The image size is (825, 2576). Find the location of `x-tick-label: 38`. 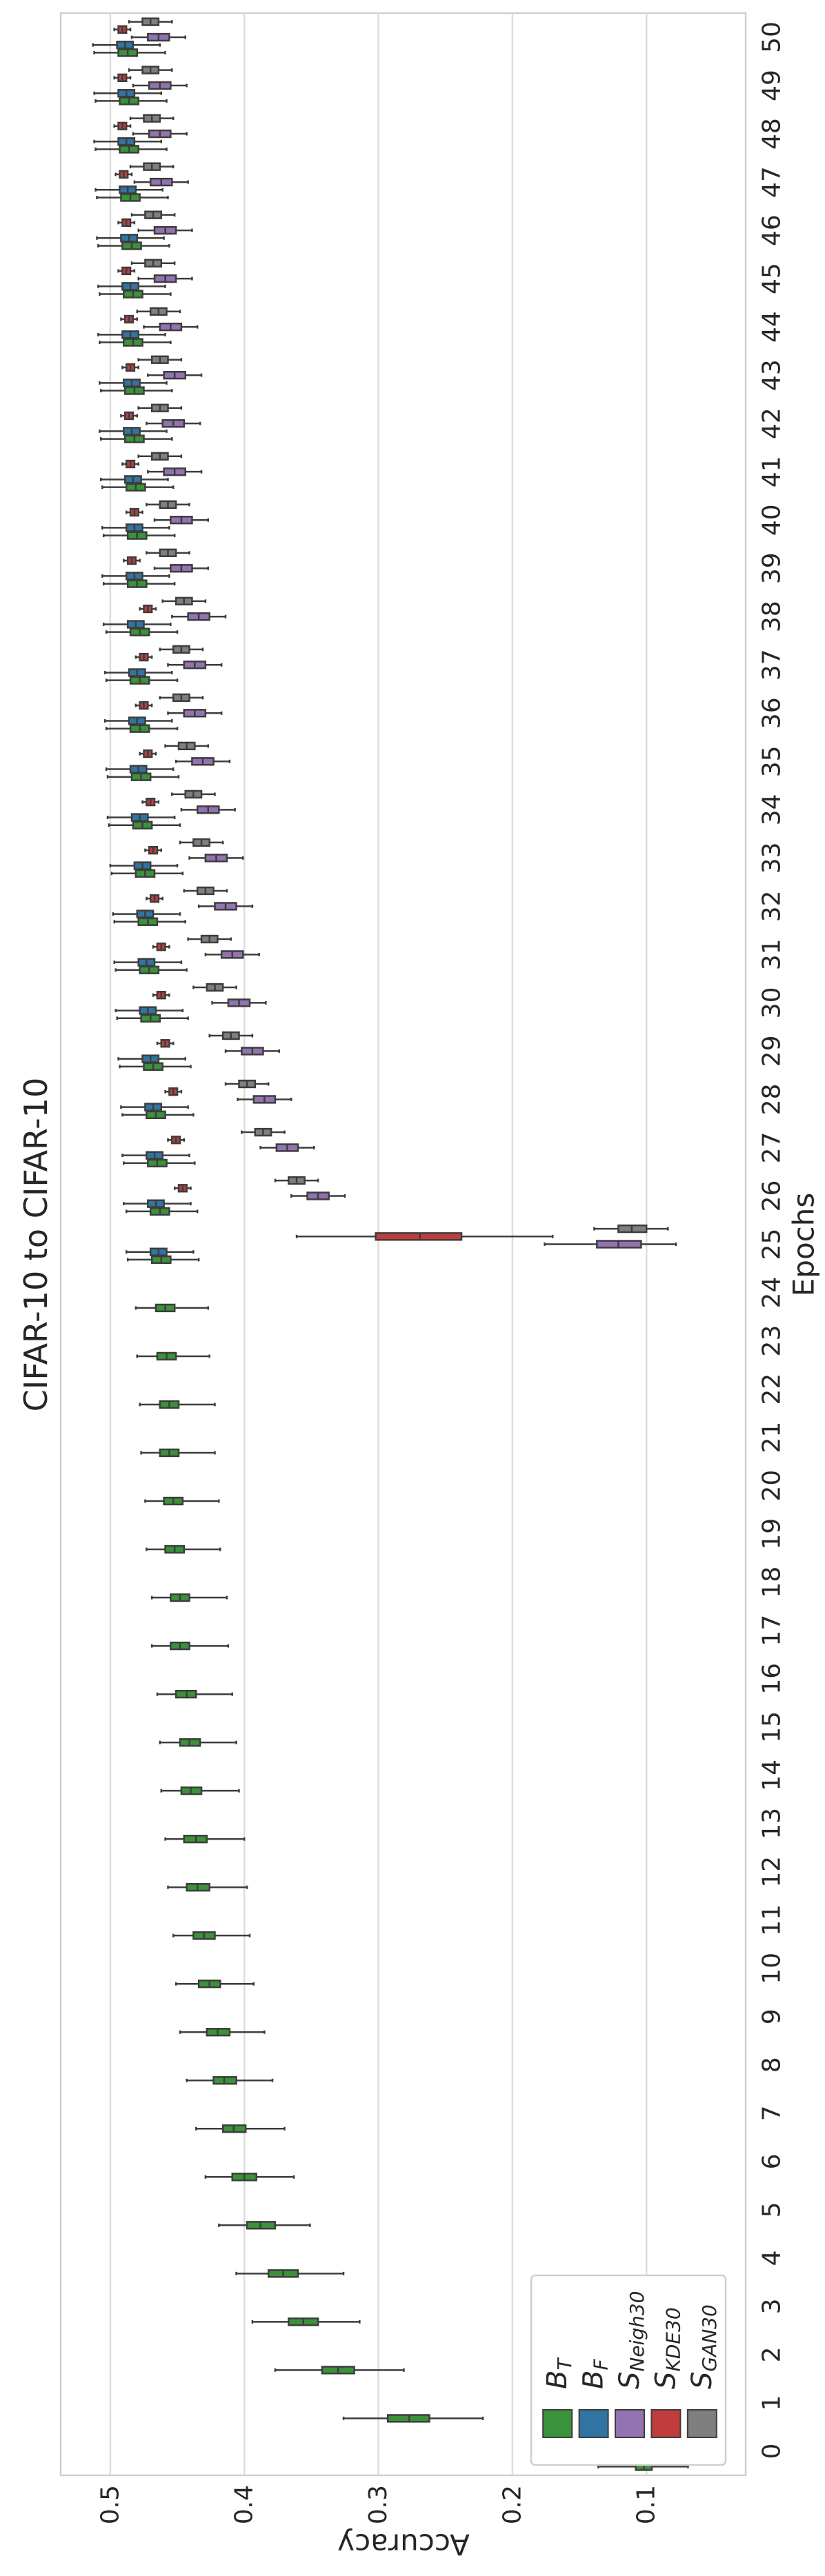

x-tick-label: 38 is located at coordinates (772, 616).